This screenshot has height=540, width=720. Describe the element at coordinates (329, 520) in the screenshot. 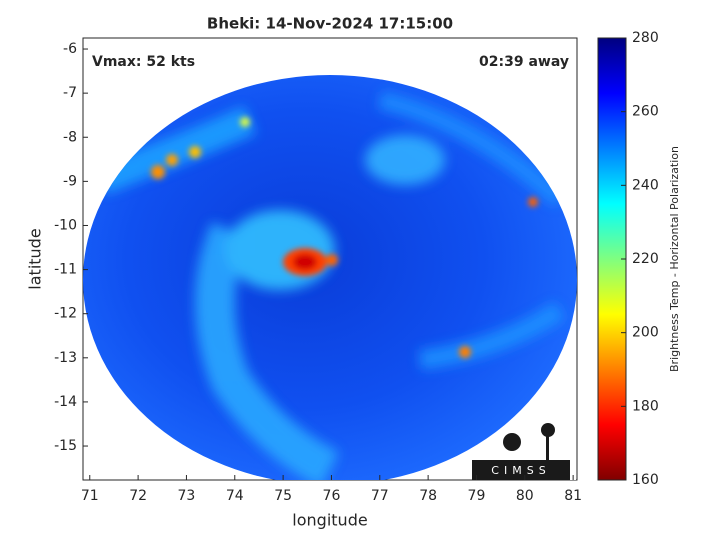

I see `x-axis-label: longitude` at that location.